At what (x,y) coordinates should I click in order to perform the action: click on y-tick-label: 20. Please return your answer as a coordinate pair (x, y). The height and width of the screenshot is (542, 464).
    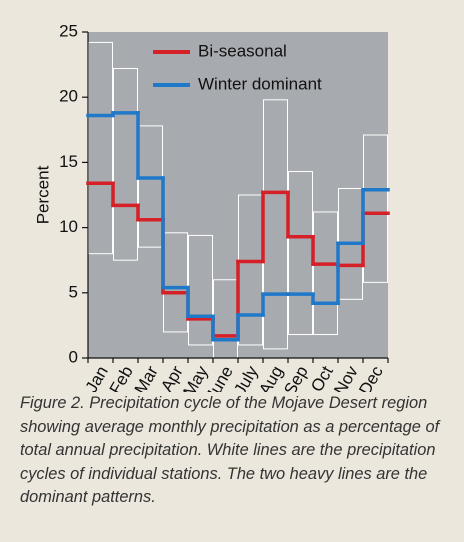
    Looking at the image, I should click on (68, 96).